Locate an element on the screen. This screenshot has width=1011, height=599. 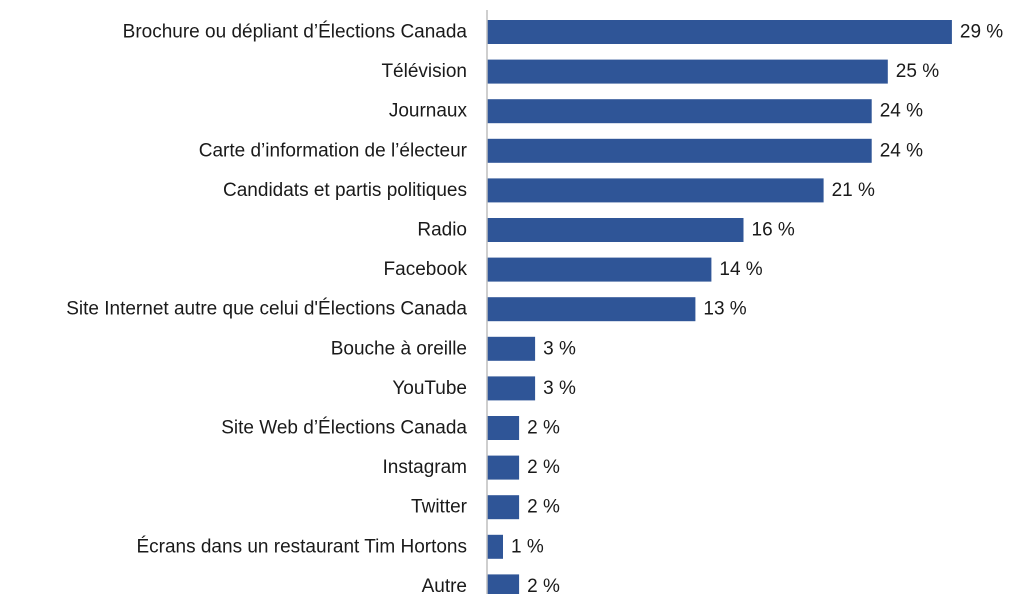
category-label: Brochure ou dépliant d’Élections Canada is located at coordinates (295, 32).